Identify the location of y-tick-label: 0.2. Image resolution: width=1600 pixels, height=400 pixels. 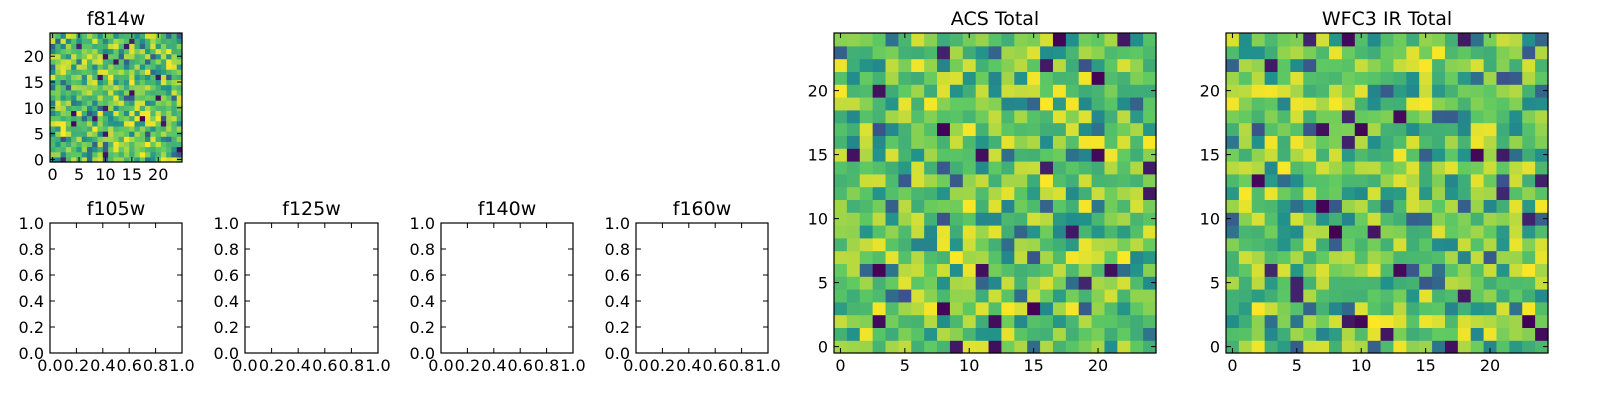
(422, 327).